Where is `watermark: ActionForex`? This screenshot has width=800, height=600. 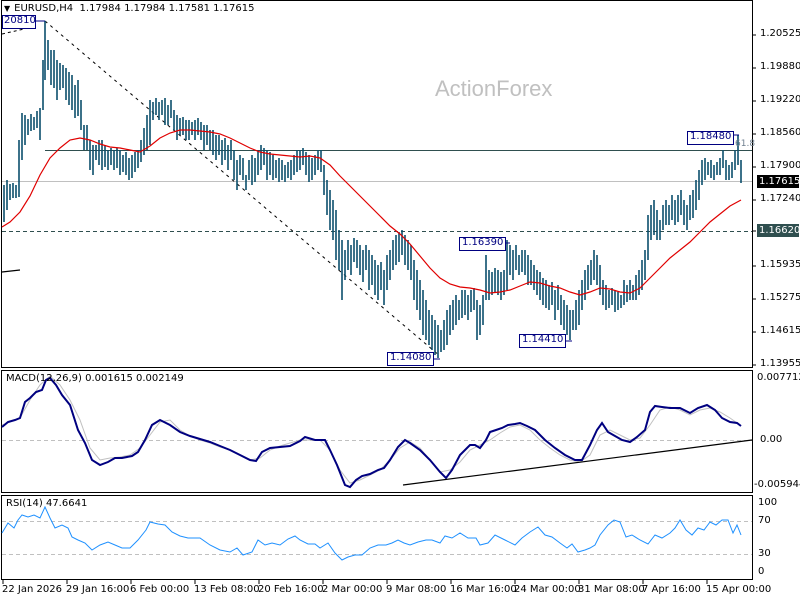
watermark: ActionForex is located at coordinates (494, 88).